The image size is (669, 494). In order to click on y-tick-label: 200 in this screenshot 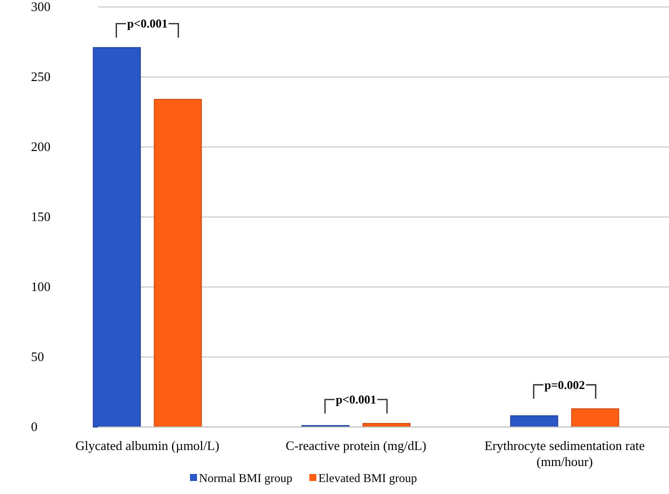, I will do `click(40, 146)`.